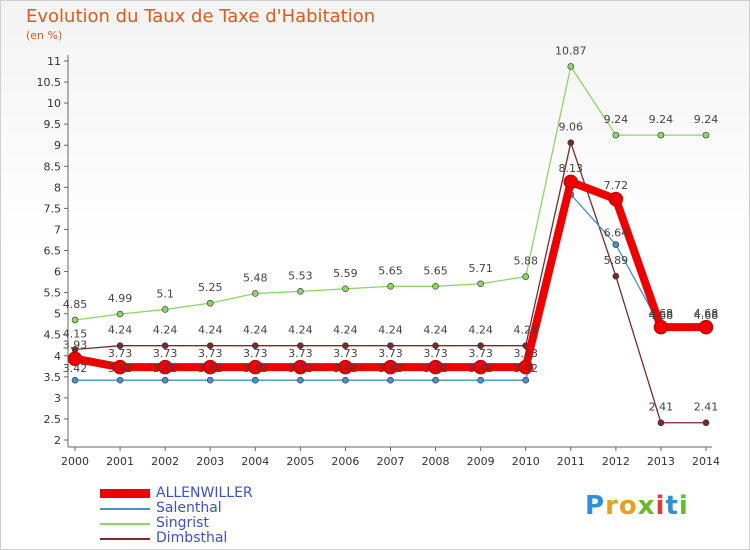 The image size is (750, 550). Describe the element at coordinates (436, 461) in the screenshot. I see `x-tick-label: 2008` at that location.